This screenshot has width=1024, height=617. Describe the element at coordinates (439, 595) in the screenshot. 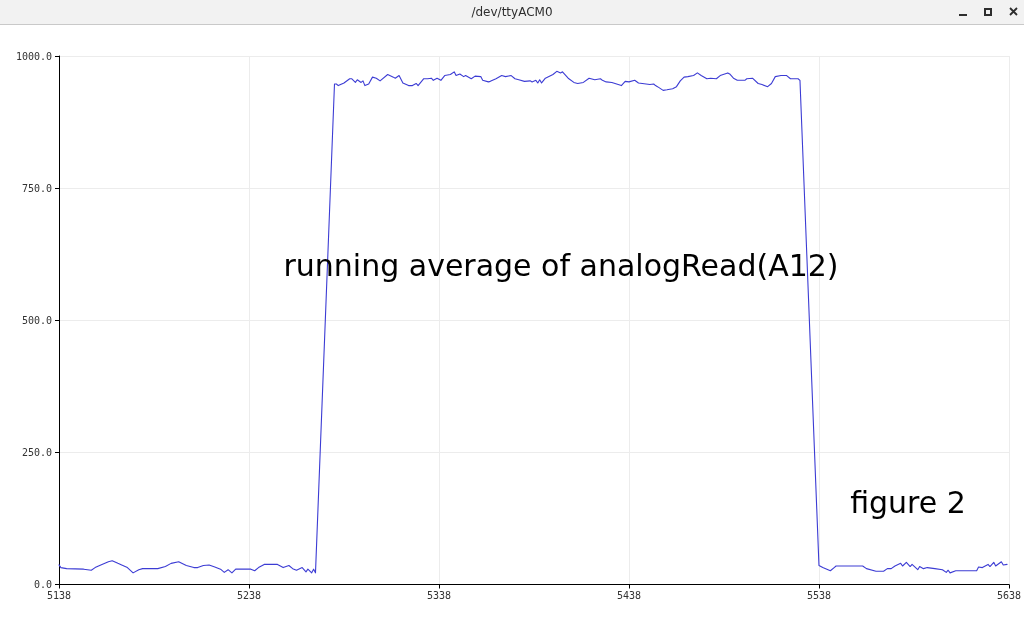

I see `x-tick-label: 5338` at that location.